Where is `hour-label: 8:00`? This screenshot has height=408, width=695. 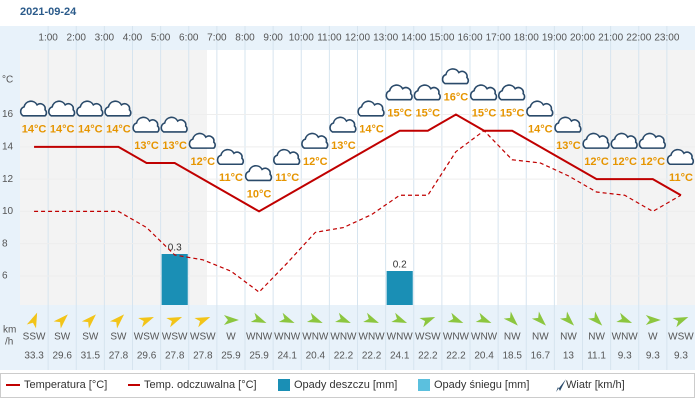
hour-label: 8:00 is located at coordinates (245, 38).